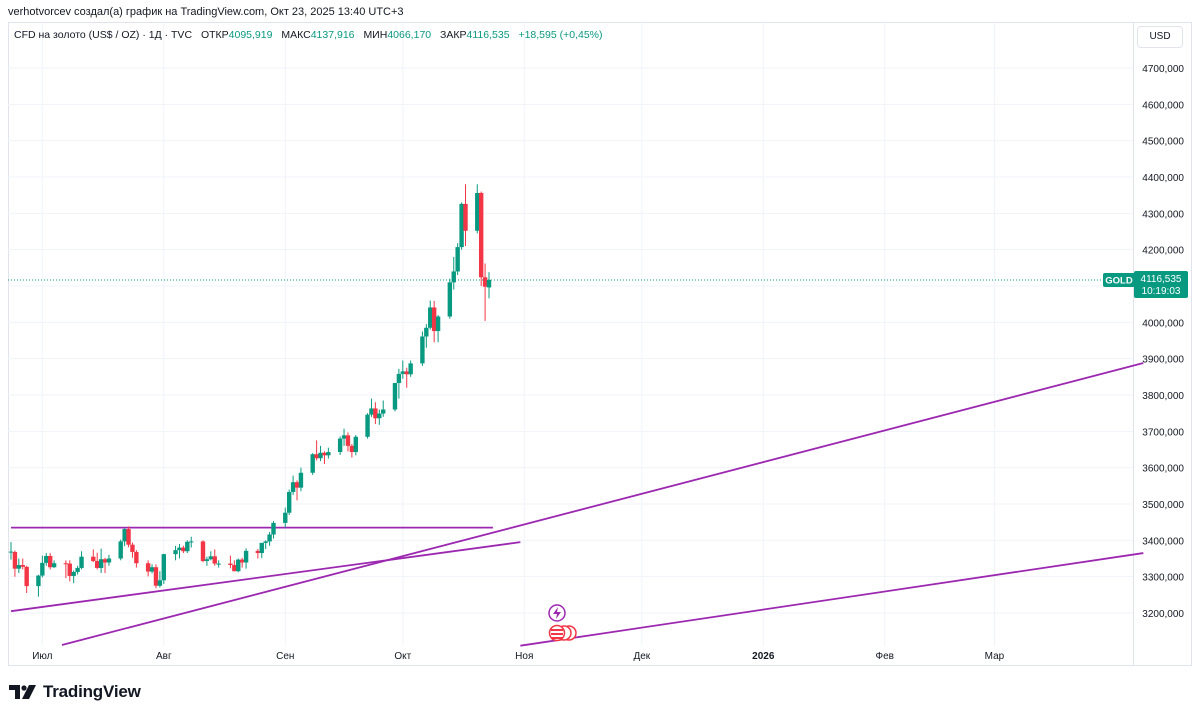 The image size is (1200, 715). I want to click on currency-button: USD, so click(1160, 37).